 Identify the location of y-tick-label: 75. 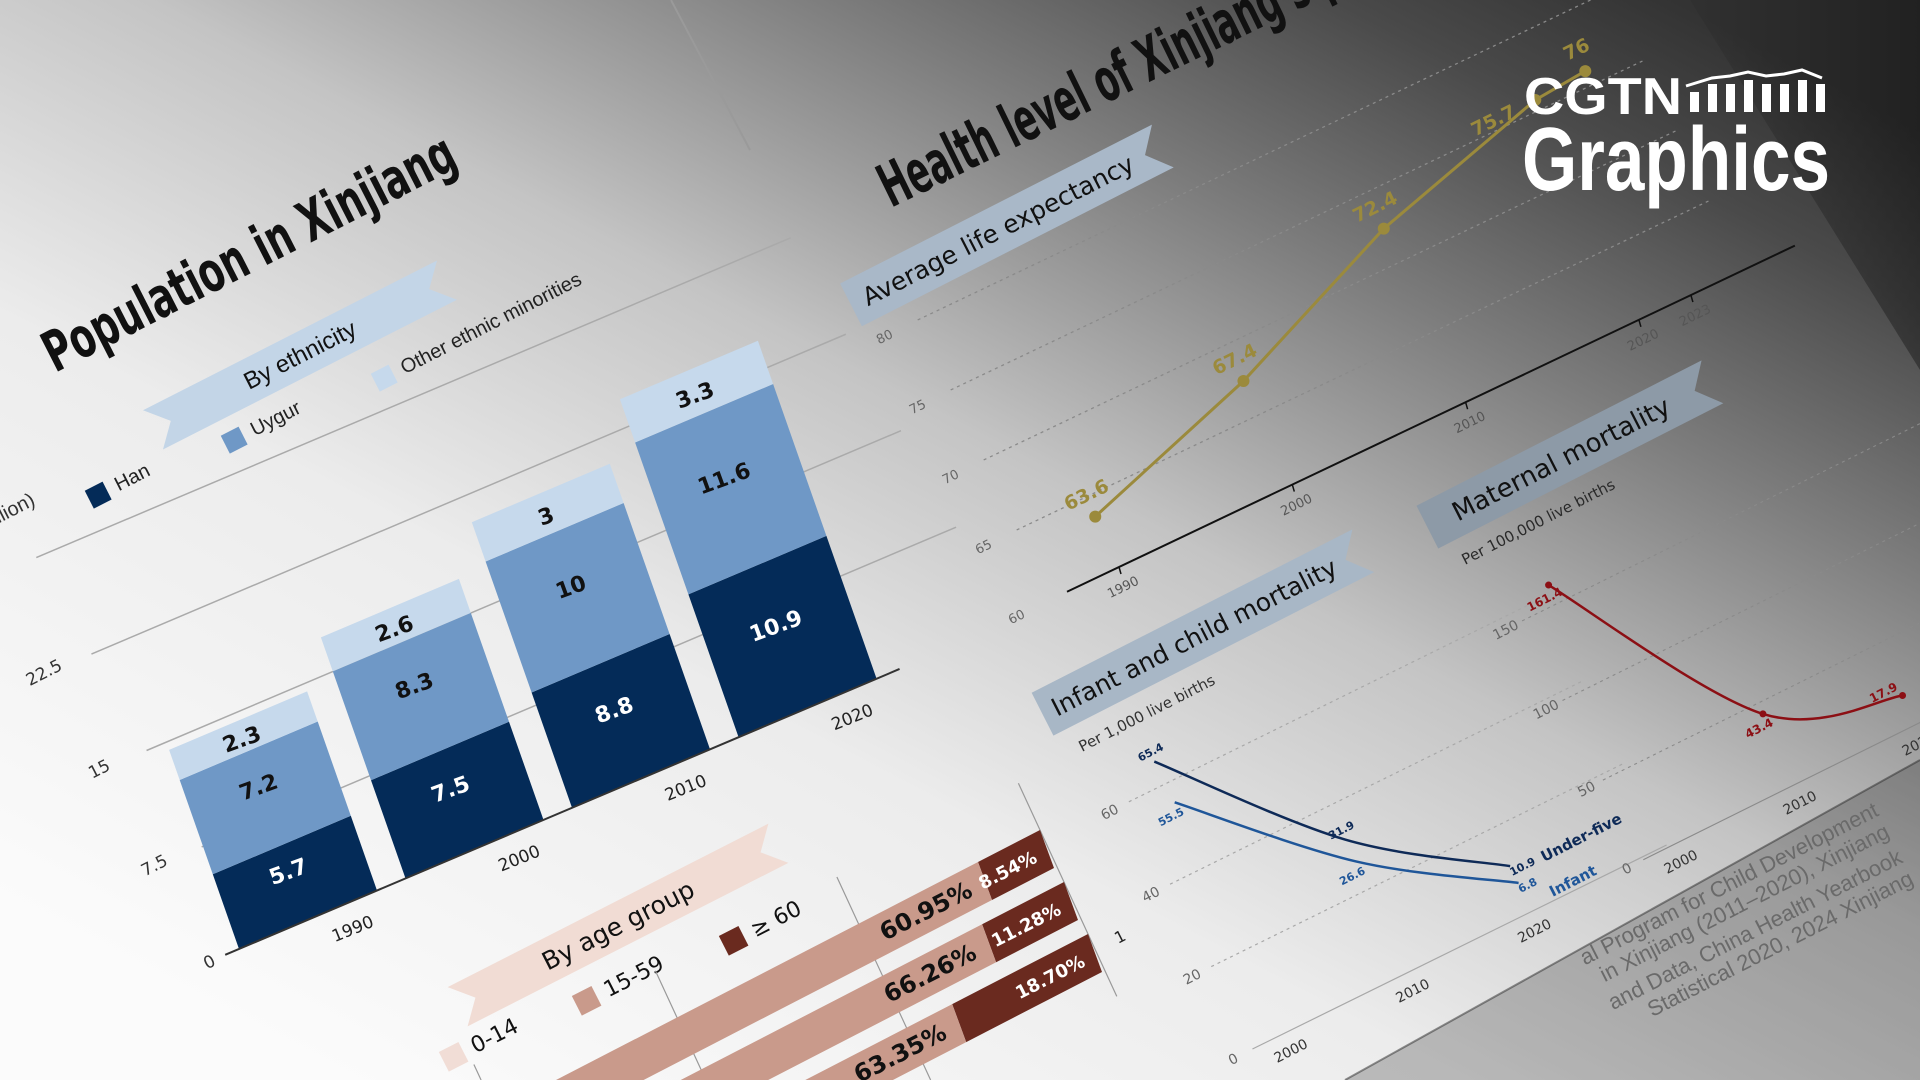
(917, 407).